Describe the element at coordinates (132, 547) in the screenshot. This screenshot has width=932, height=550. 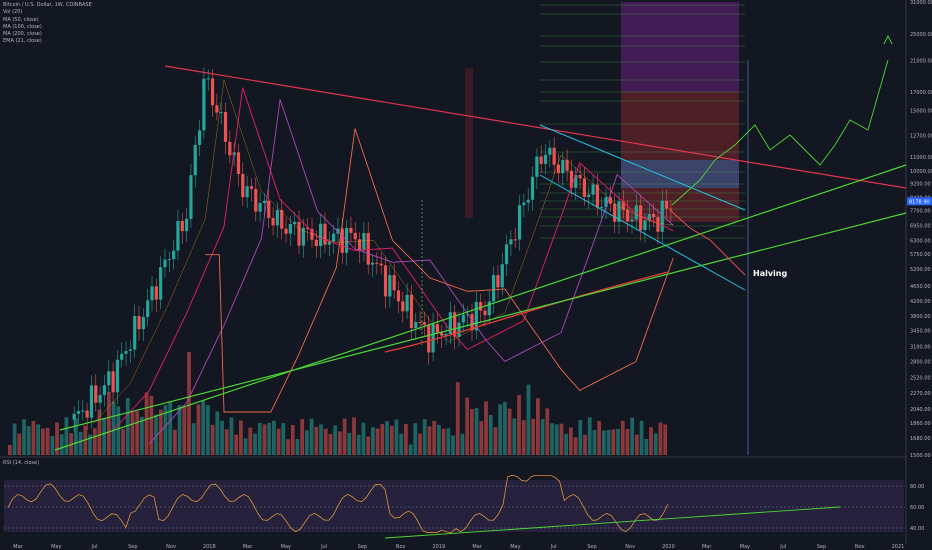
I see `time-tick-label: Sep` at that location.